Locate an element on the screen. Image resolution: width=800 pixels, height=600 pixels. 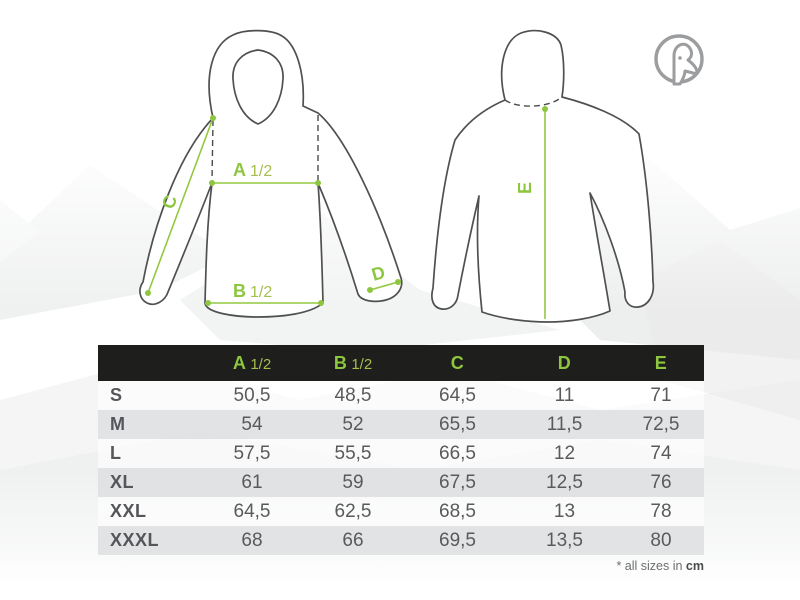
size-label: XXL is located at coordinates (128, 511).